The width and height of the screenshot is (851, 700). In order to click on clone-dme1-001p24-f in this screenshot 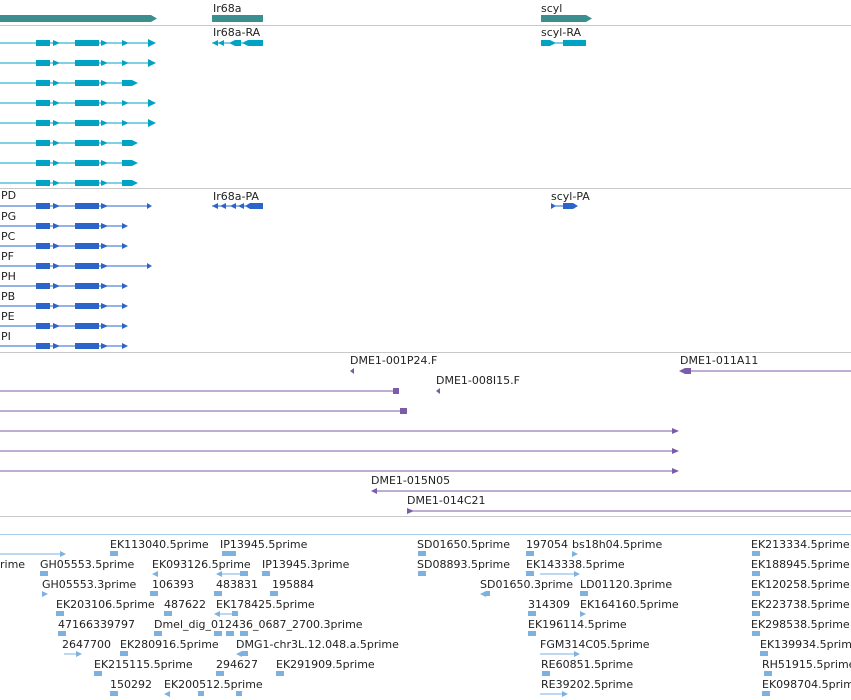, I will do `click(352, 371)`.